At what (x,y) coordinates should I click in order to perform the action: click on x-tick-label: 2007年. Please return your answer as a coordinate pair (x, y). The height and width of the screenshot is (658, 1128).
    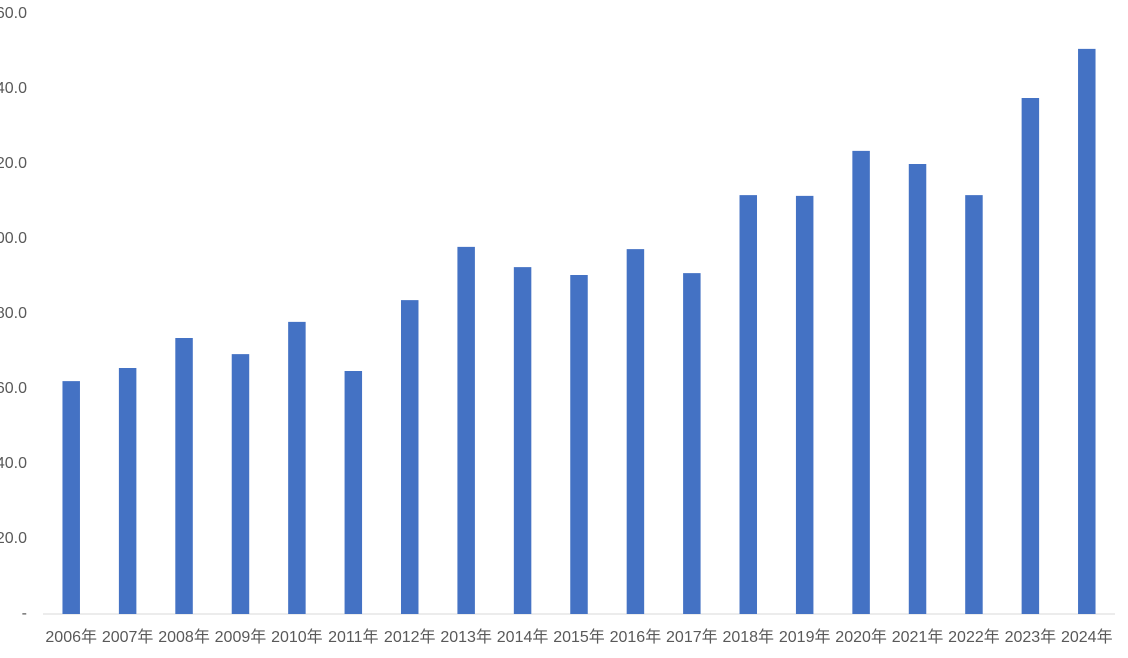
    Looking at the image, I should click on (128, 637).